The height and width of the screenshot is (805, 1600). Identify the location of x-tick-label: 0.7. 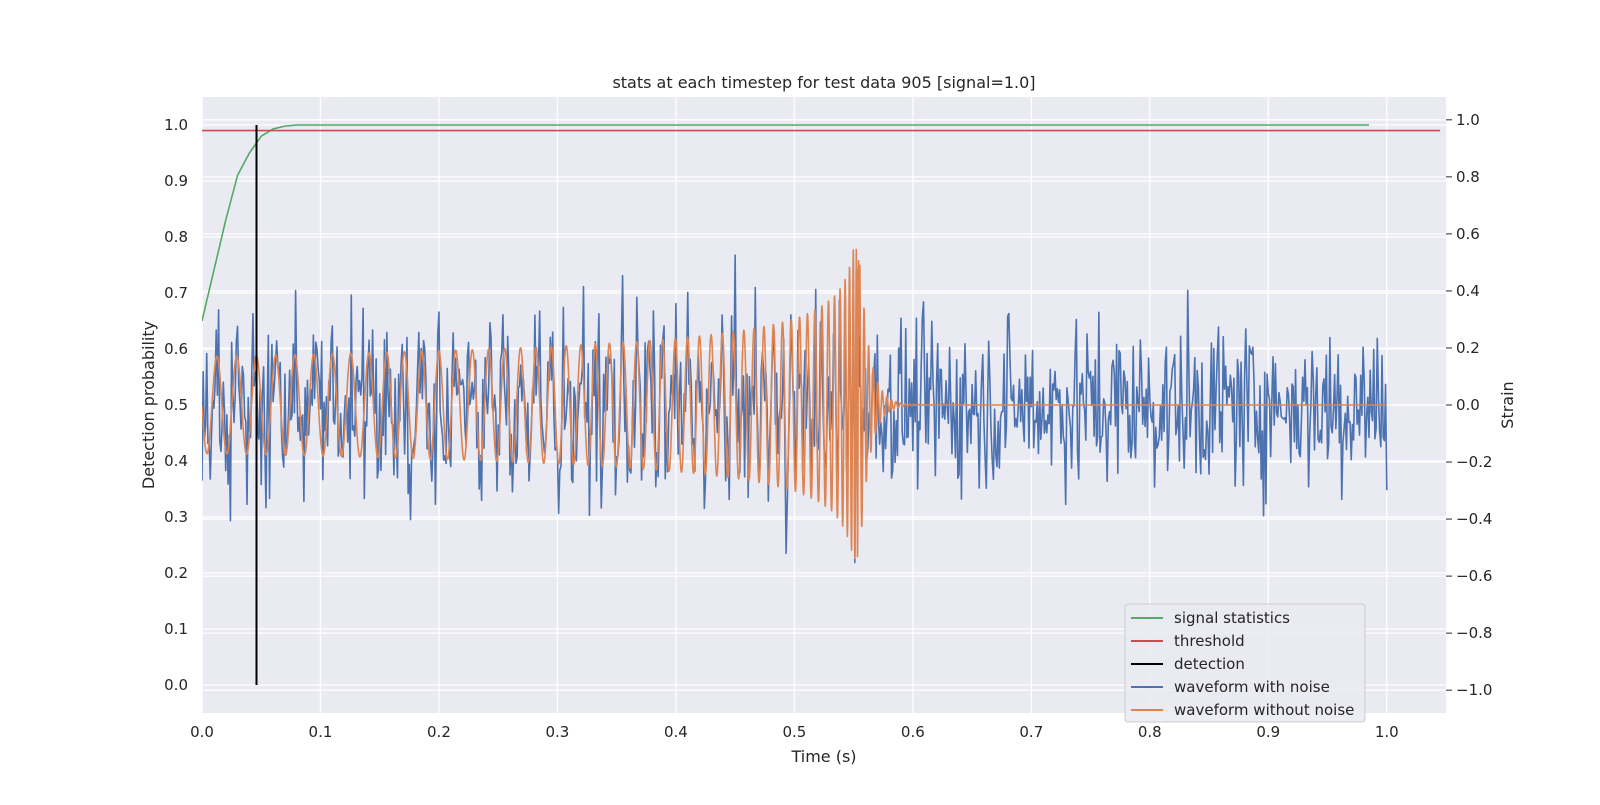
(1031, 732).